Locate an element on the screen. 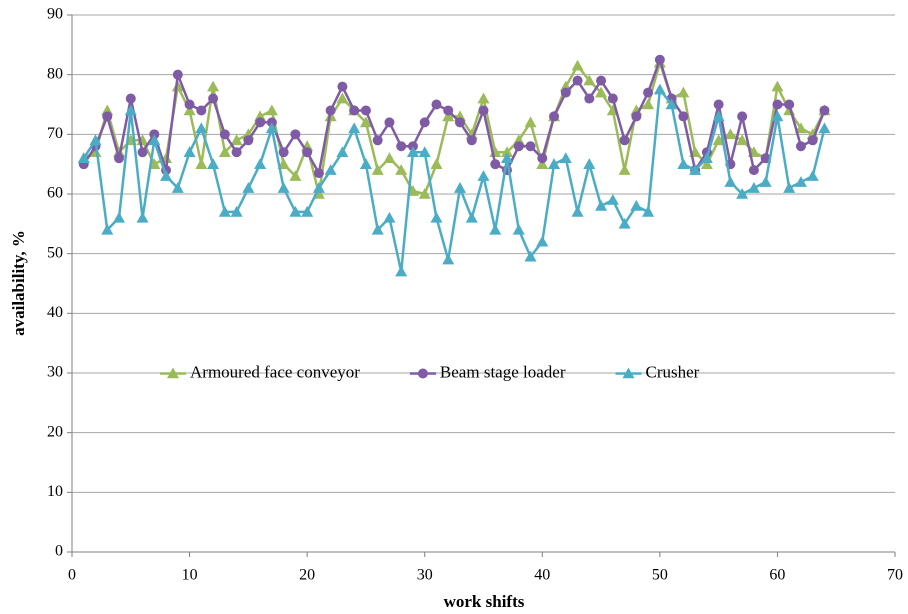 The width and height of the screenshot is (908, 614). legend-marker is located at coordinates (422, 373).